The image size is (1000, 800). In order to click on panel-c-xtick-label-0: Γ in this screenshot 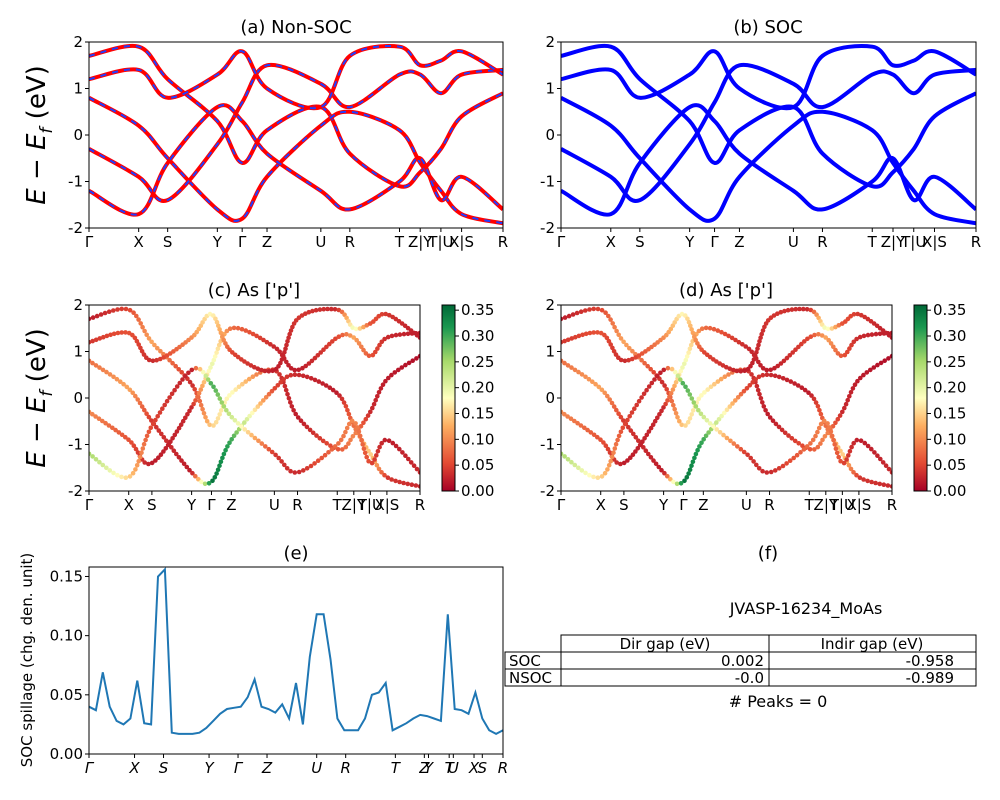, I will do `click(89, 505)`.